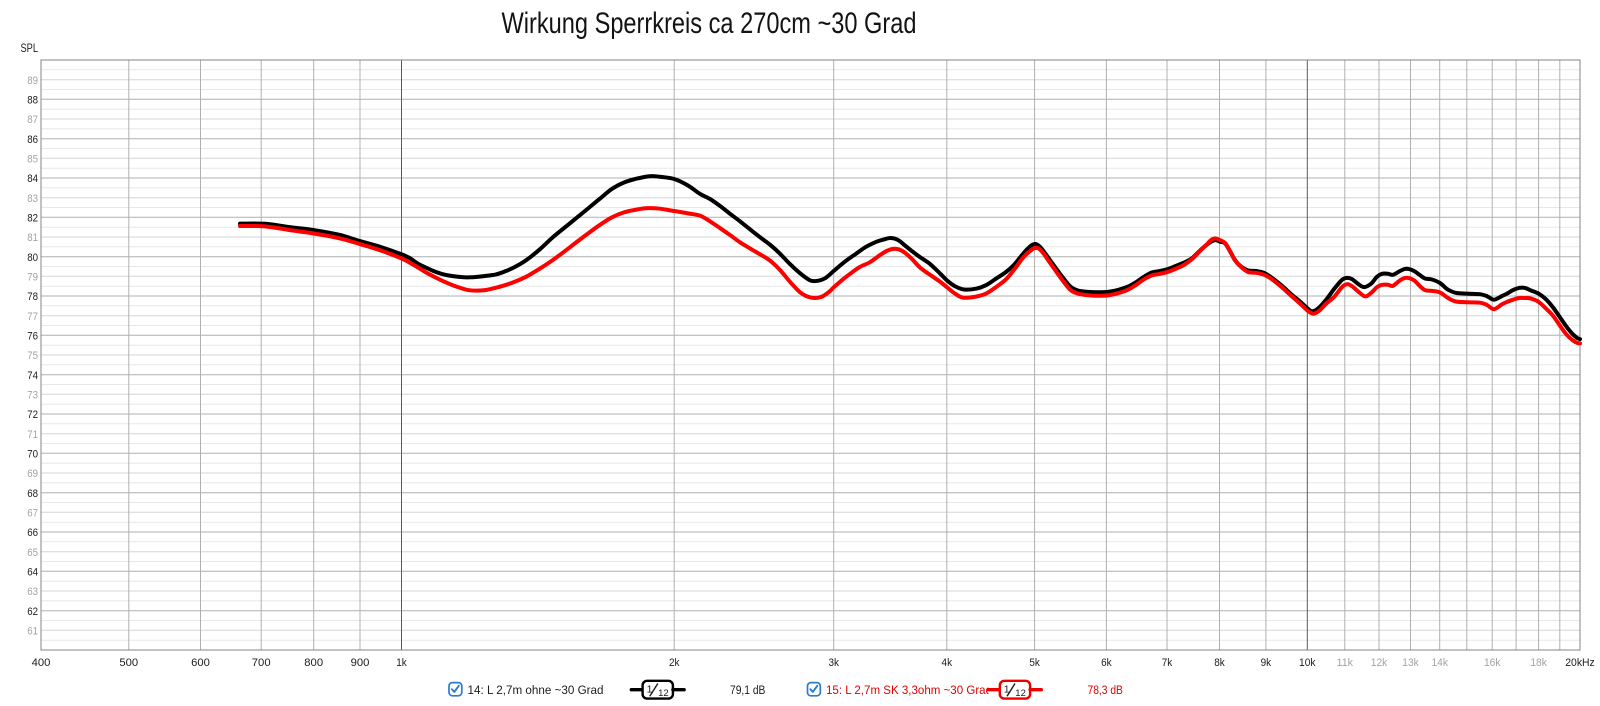 Image resolution: width=1600 pixels, height=706 pixels. What do you see at coordinates (32, 199) in the screenshot?
I see `svg-text: 83` at bounding box center [32, 199].